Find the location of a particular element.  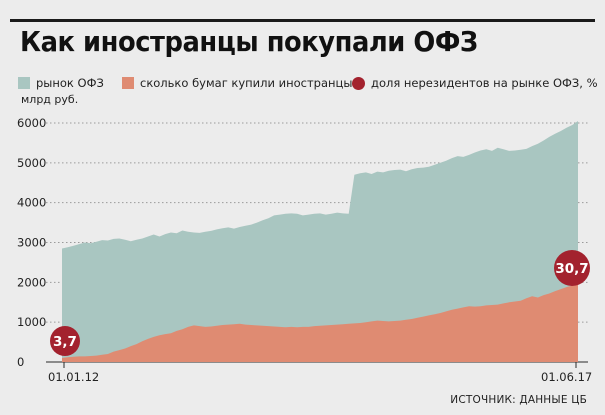

legend-item-foreign: сколько бумаг купили иностранцы is located at coordinates (237, 83).